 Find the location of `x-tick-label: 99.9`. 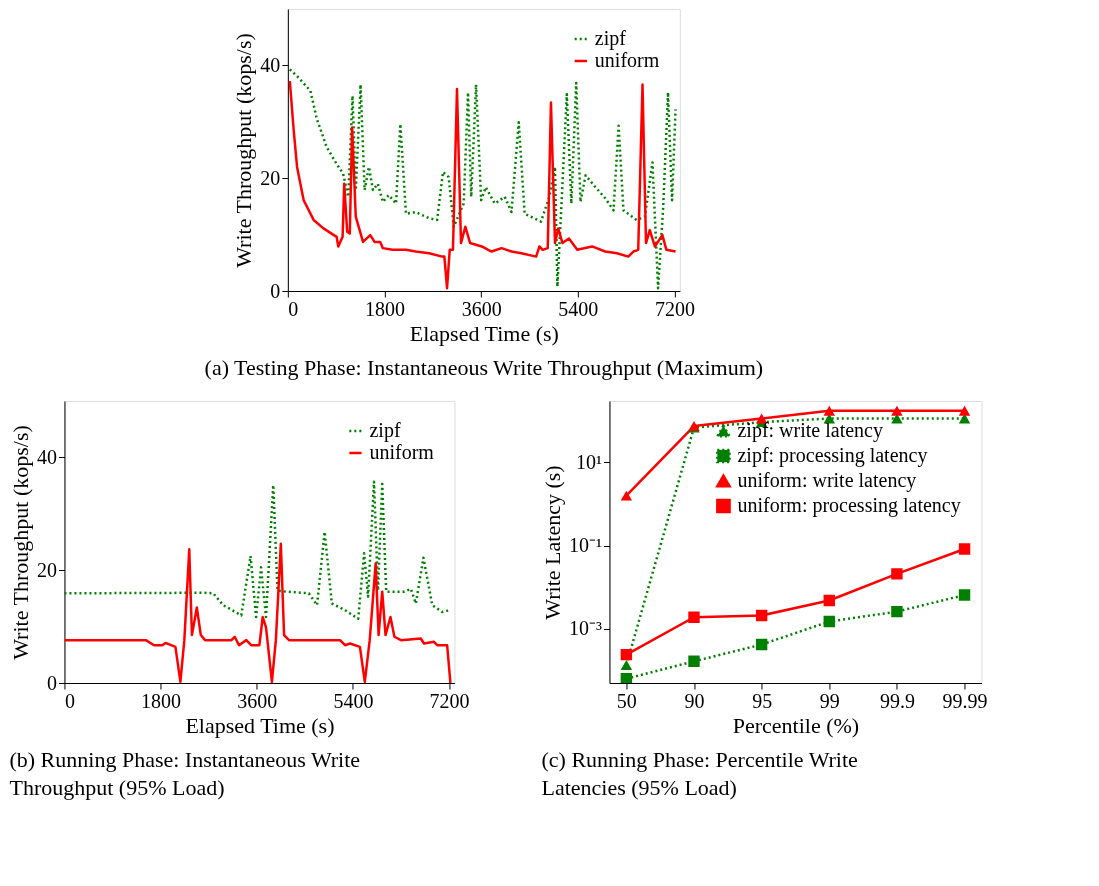

x-tick-label: 99.9 is located at coordinates (897, 700).